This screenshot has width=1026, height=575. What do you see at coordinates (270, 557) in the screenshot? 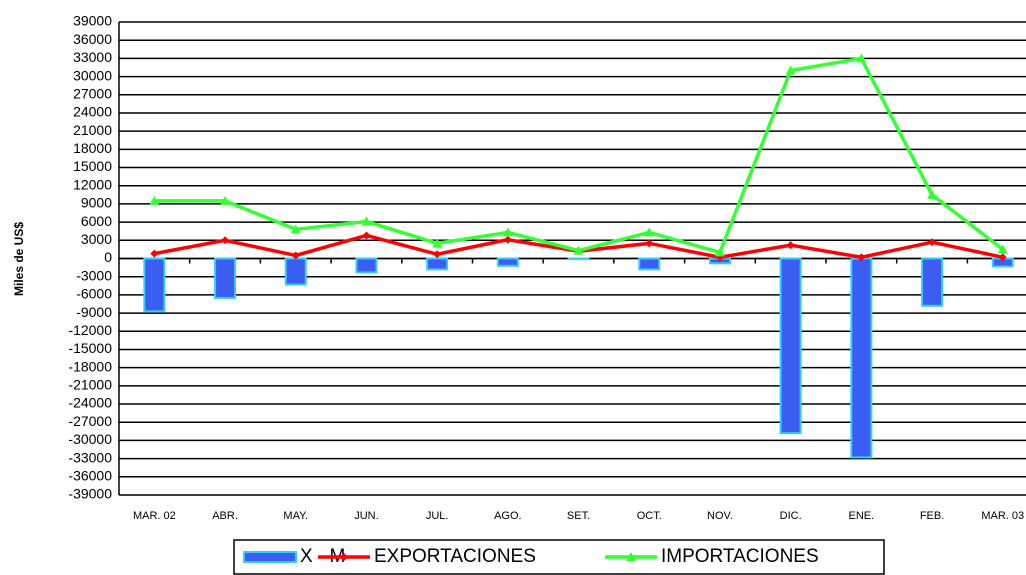
I see `legend-swatch` at bounding box center [270, 557].